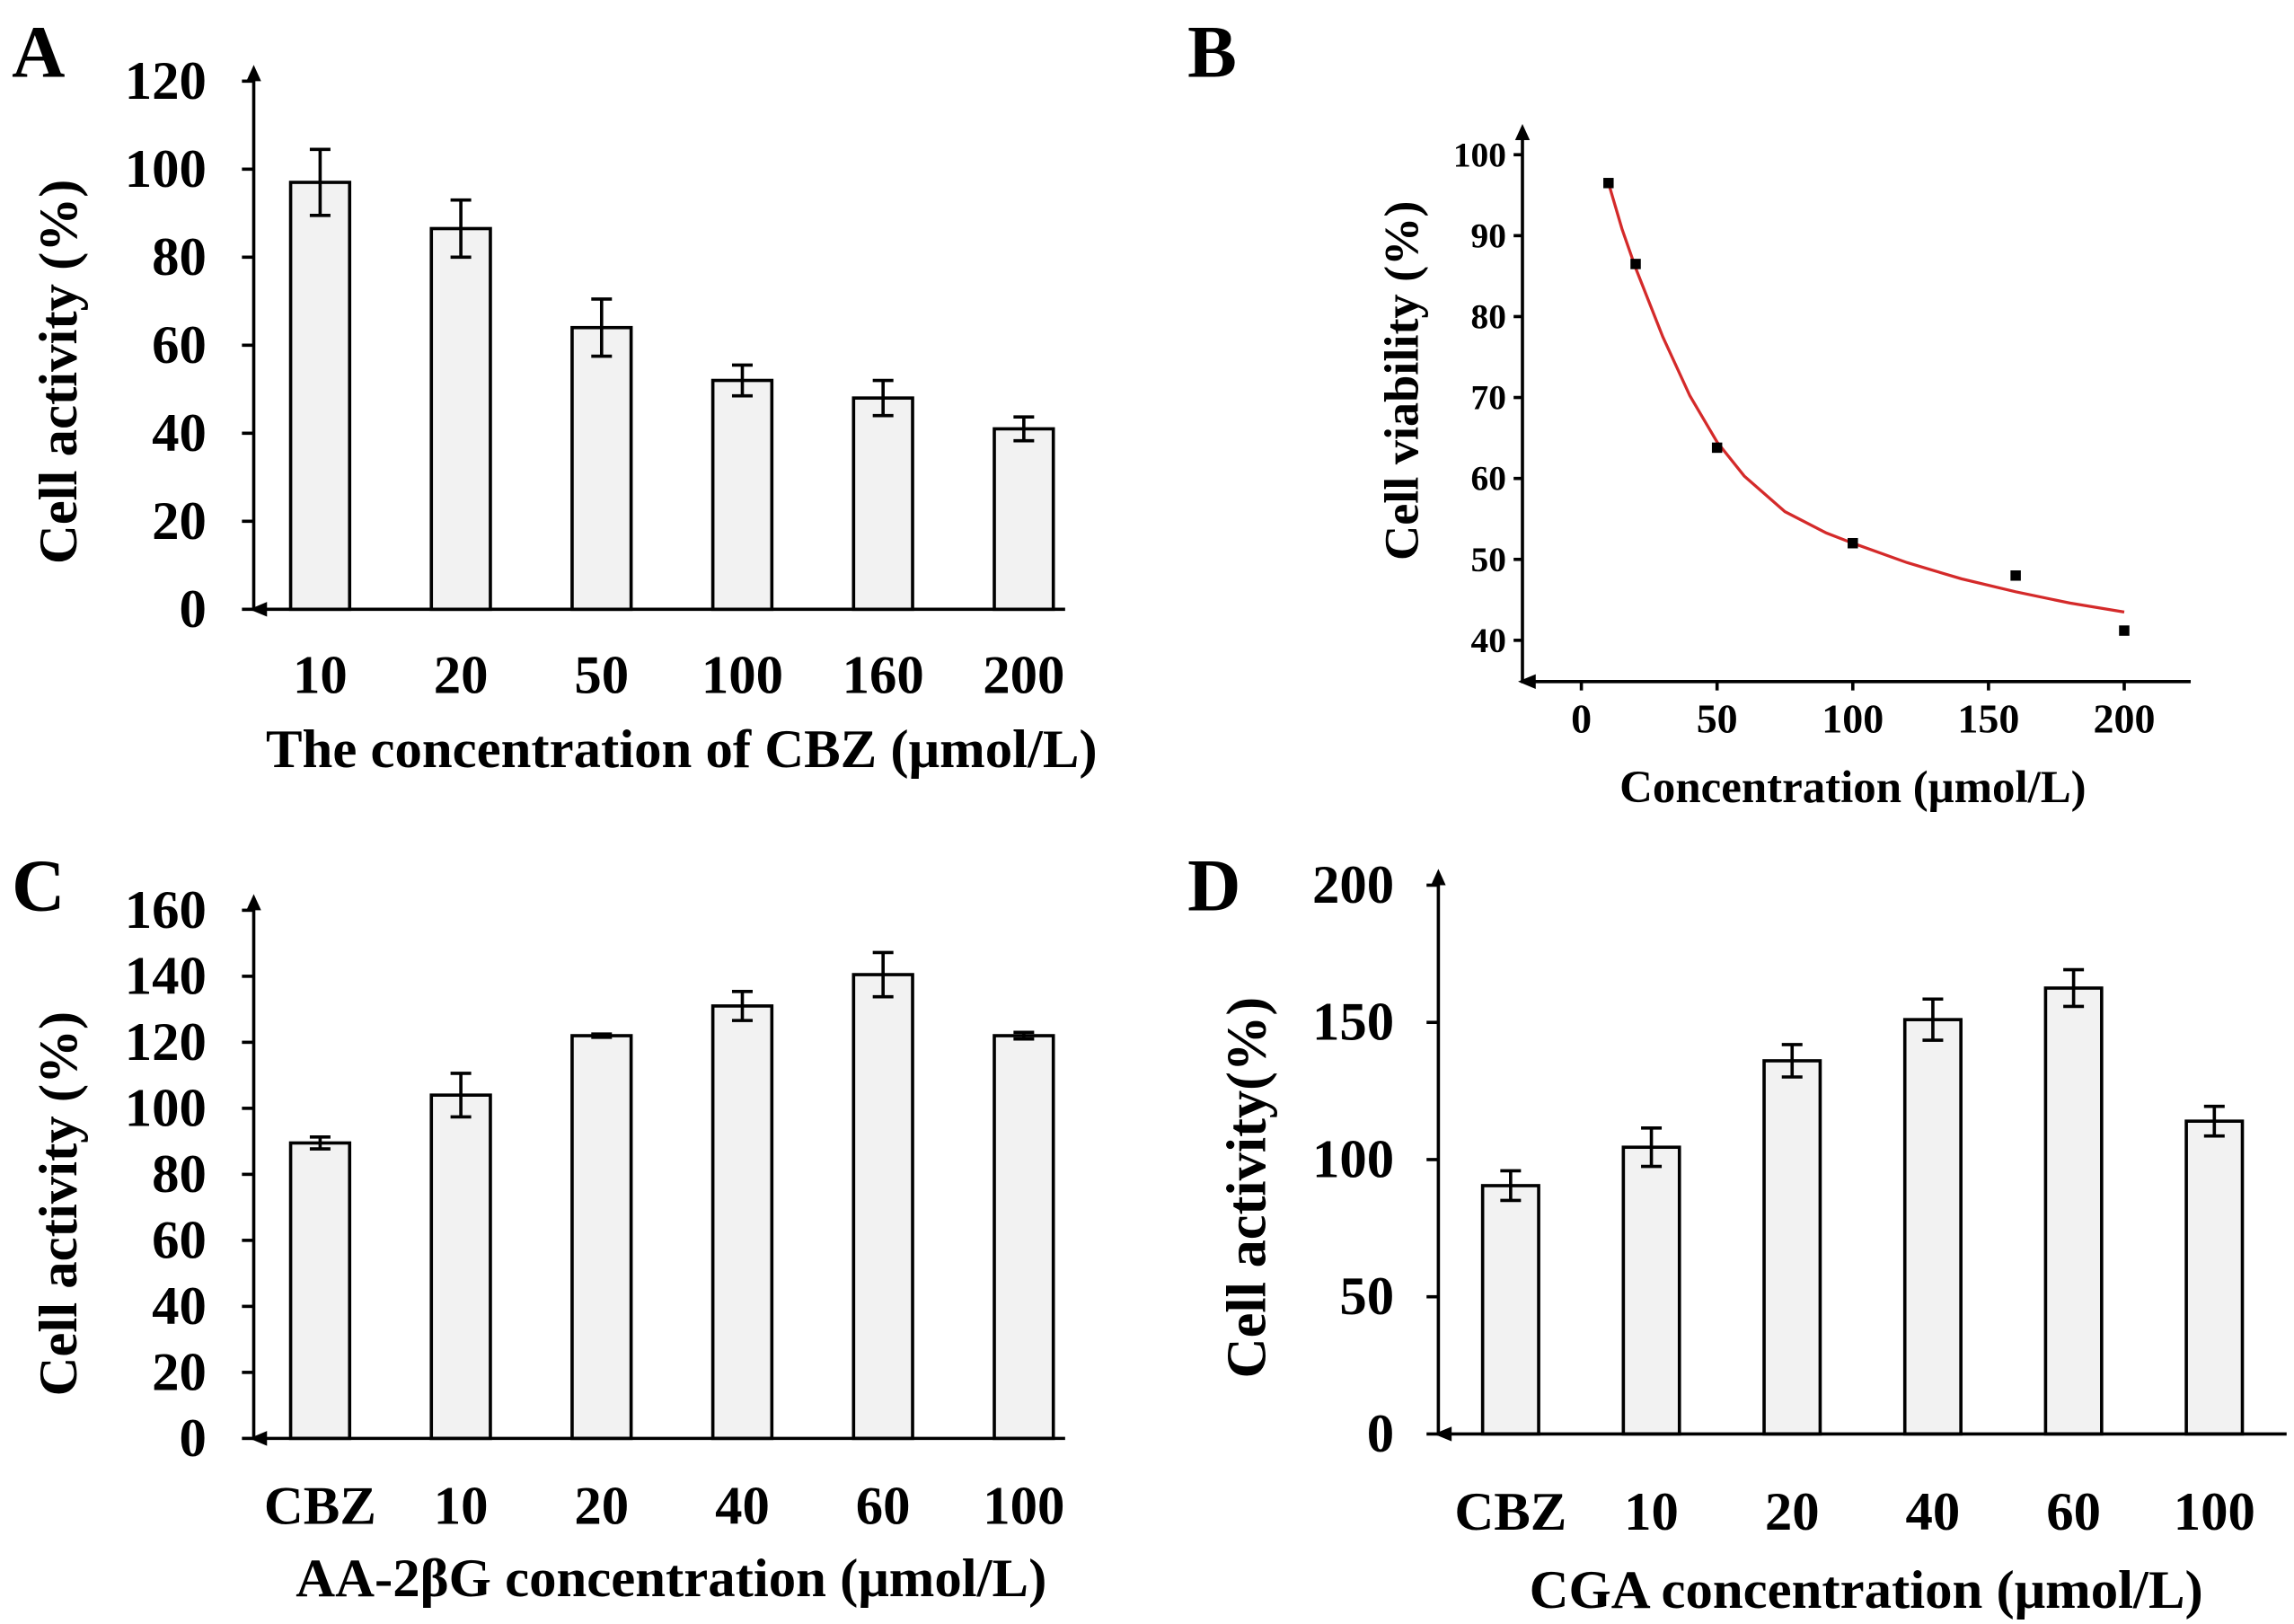 The image size is (2294, 1624). What do you see at coordinates (1366, 1297) in the screenshot?
I see `y-tick-label: 50` at bounding box center [1366, 1297].